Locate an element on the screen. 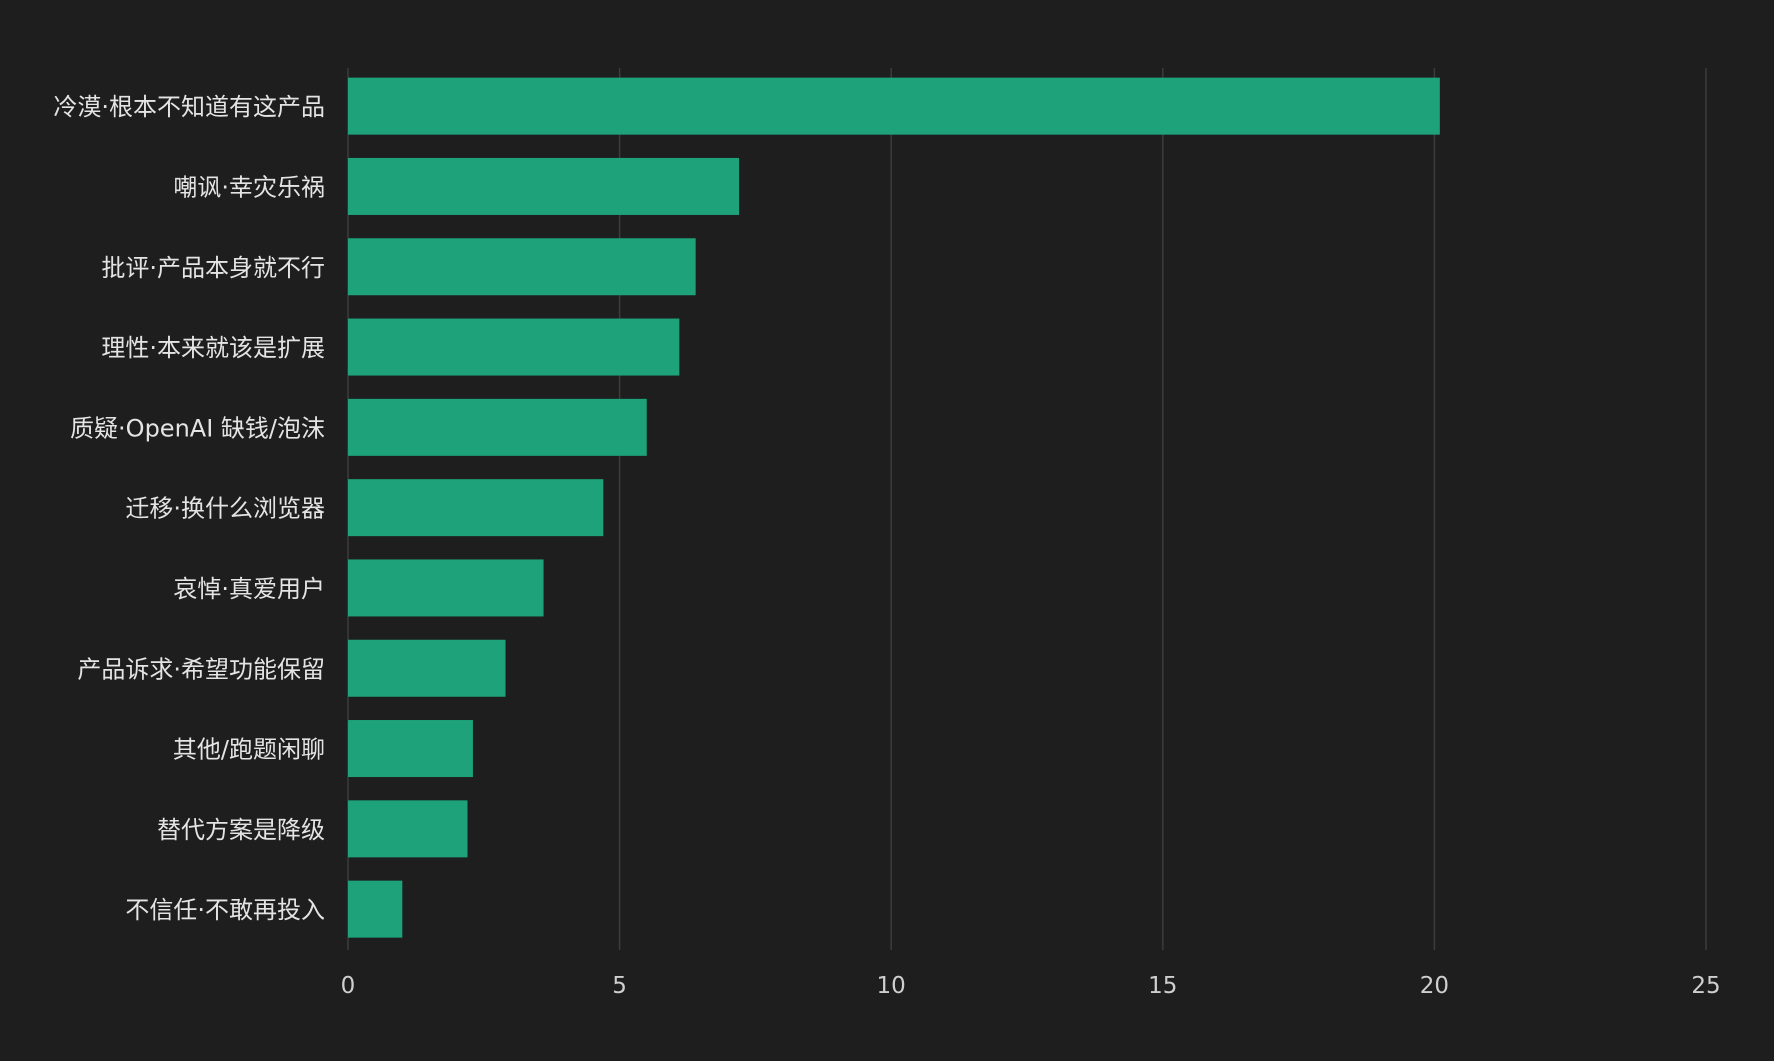 The height and width of the screenshot is (1061, 1774). x-tick-label-5: 5 is located at coordinates (619, 986).